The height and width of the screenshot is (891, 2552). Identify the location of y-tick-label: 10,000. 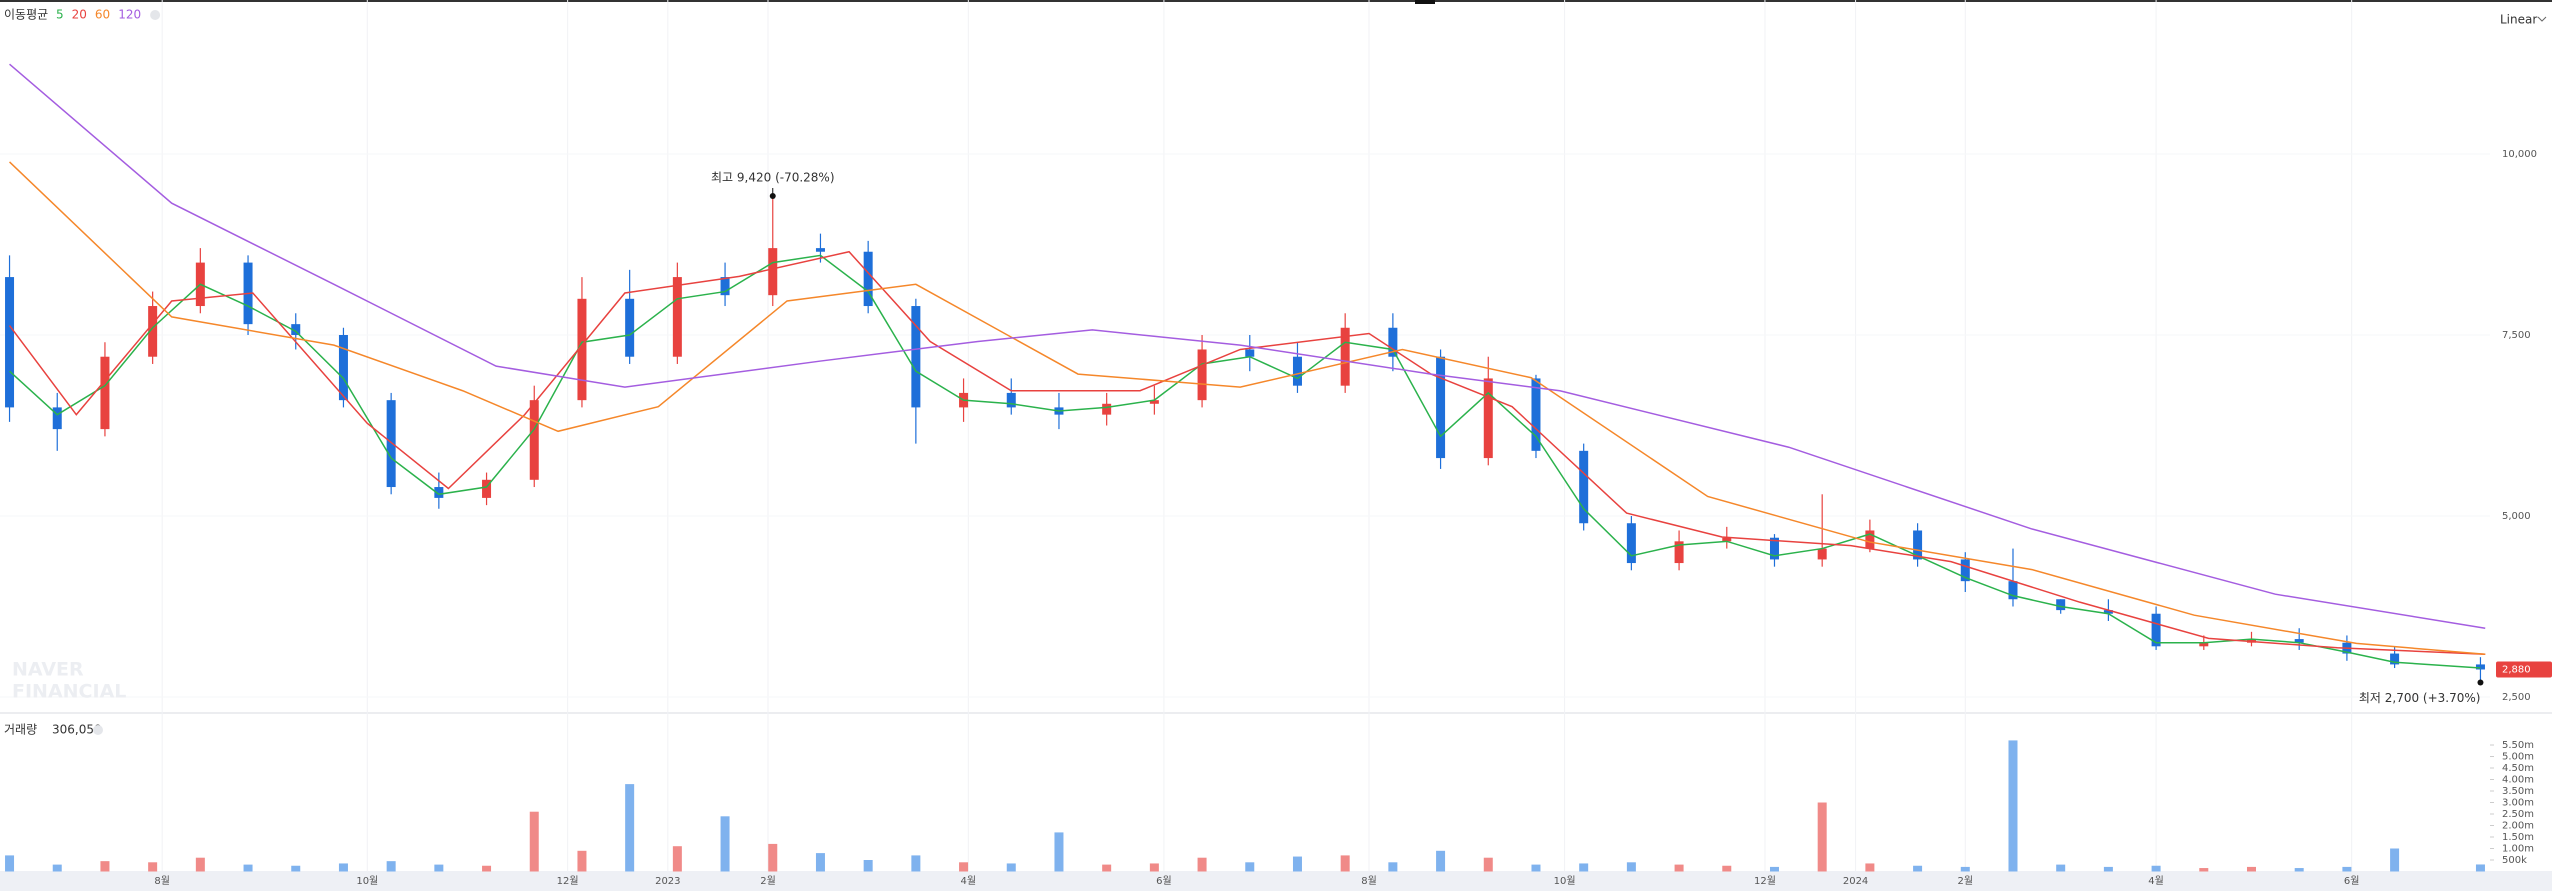
(2519, 154).